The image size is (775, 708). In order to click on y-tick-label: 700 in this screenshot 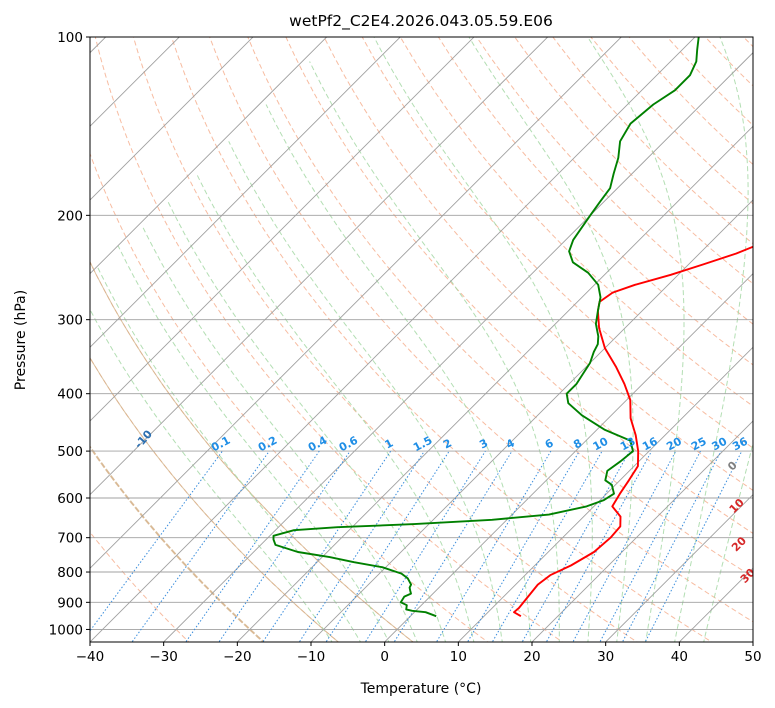, I will do `click(70, 539)`.